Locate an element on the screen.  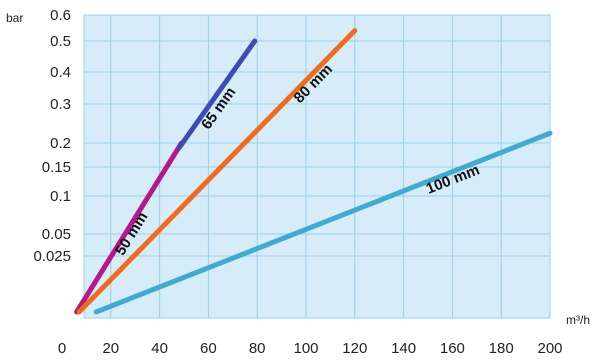
y-tick-label: 0.6 is located at coordinates (60, 15).